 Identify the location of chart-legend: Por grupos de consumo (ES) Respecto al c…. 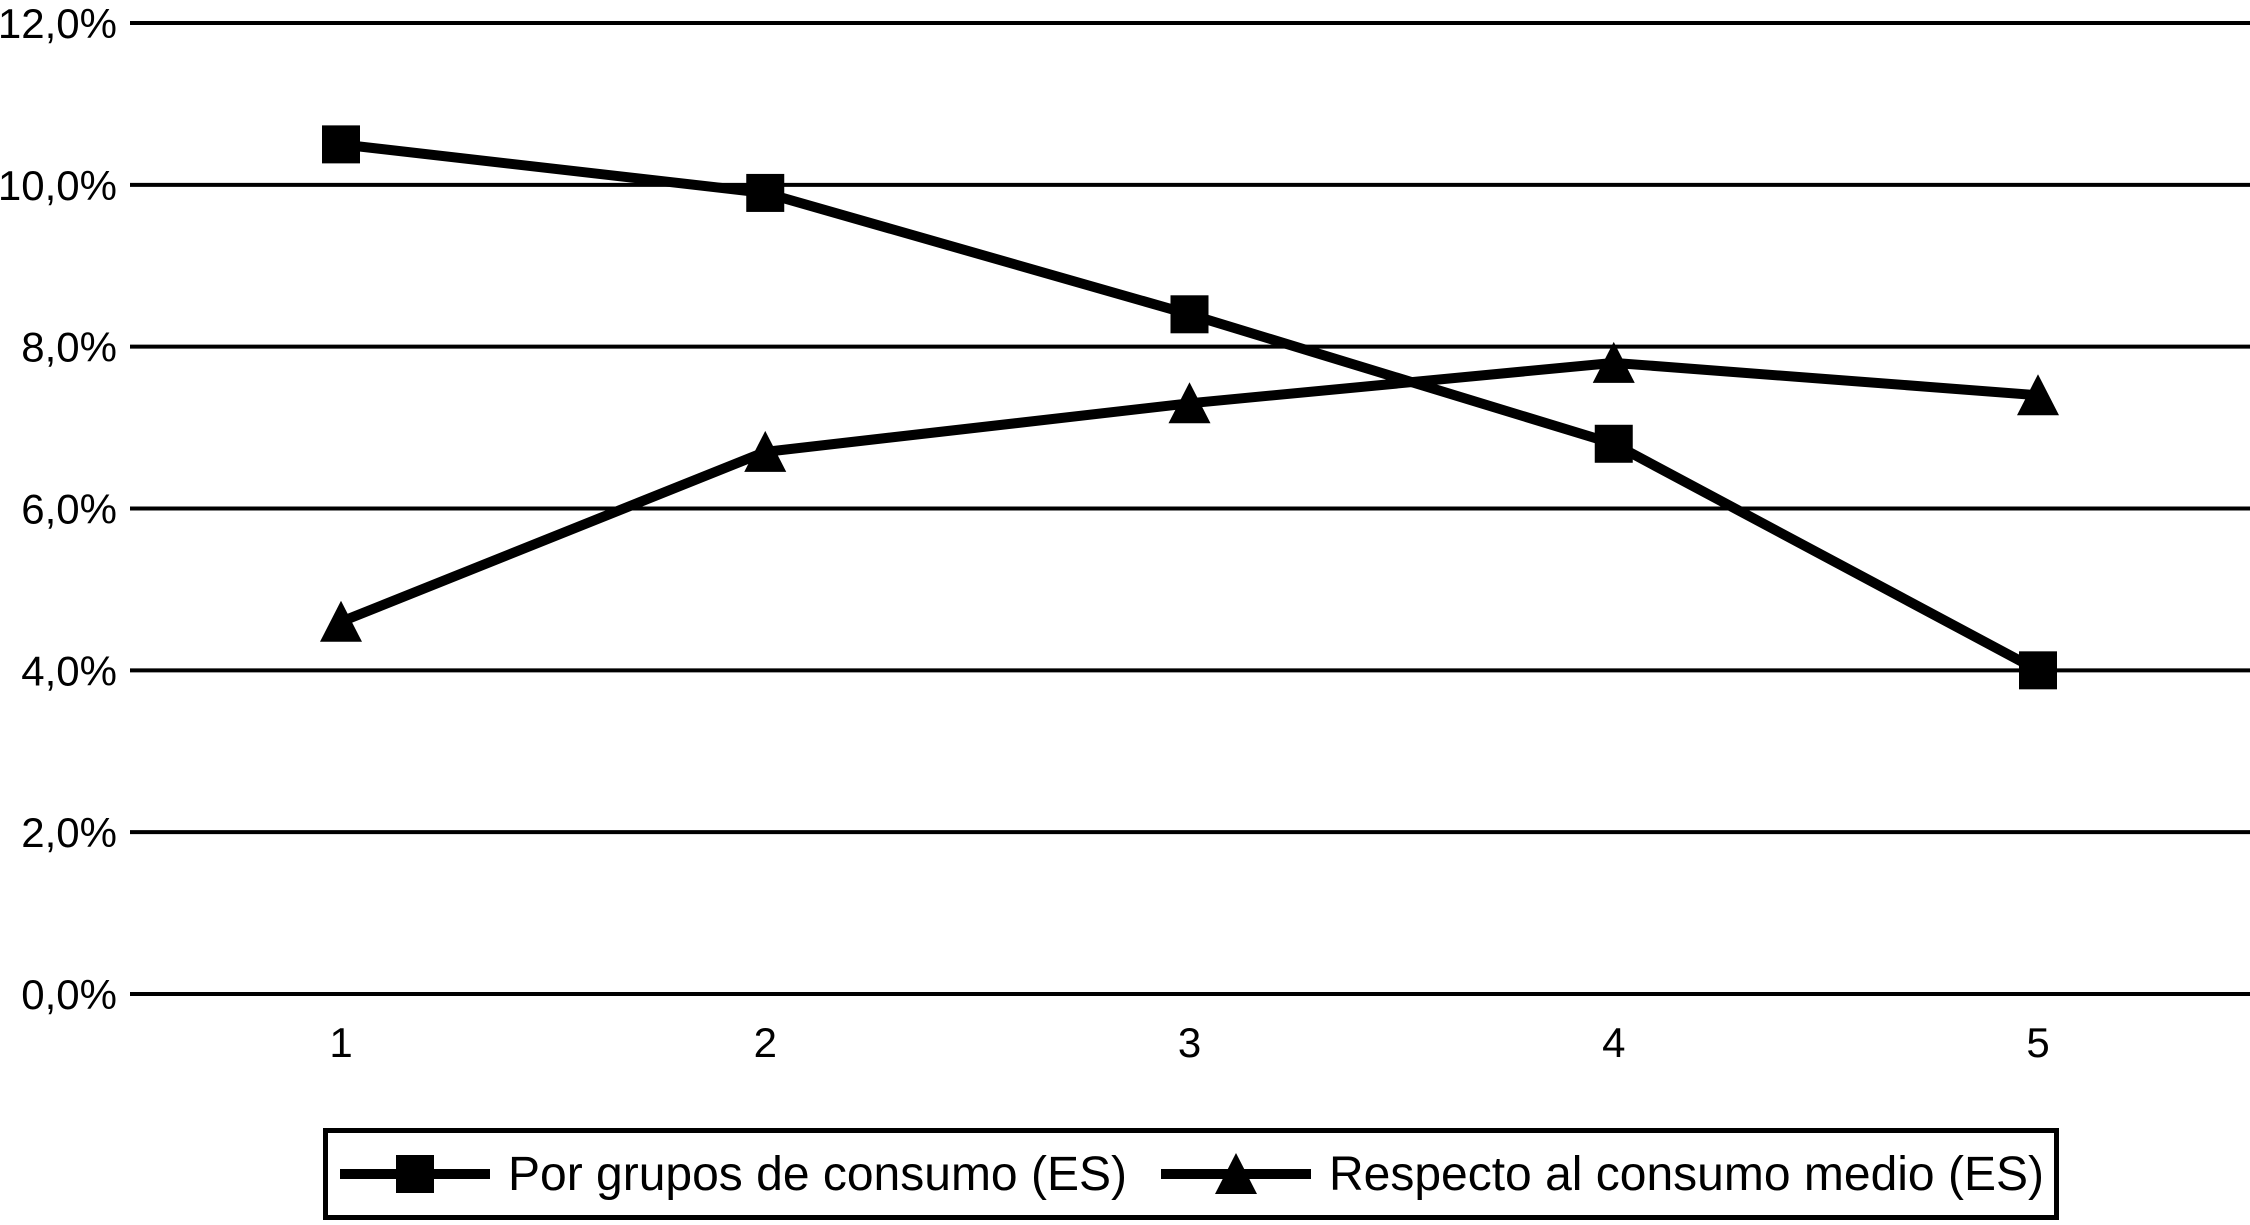
(1191, 1174).